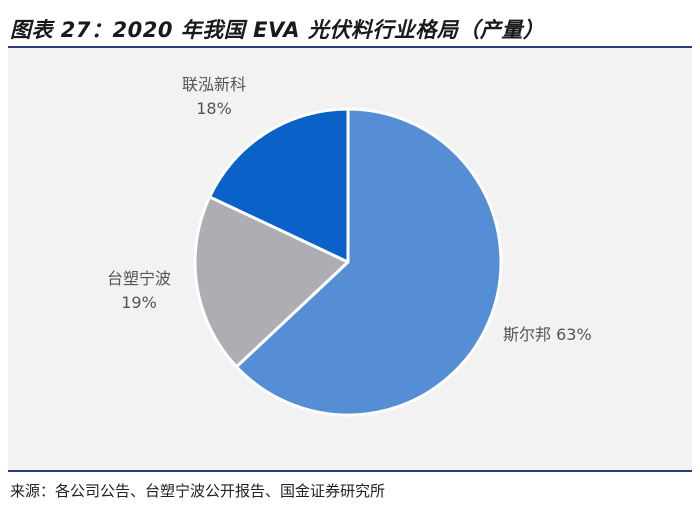 Image resolution: width=700 pixels, height=510 pixels. What do you see at coordinates (547, 334) in the screenshot?
I see `slice-label-1: 斯尔邦 63%` at bounding box center [547, 334].